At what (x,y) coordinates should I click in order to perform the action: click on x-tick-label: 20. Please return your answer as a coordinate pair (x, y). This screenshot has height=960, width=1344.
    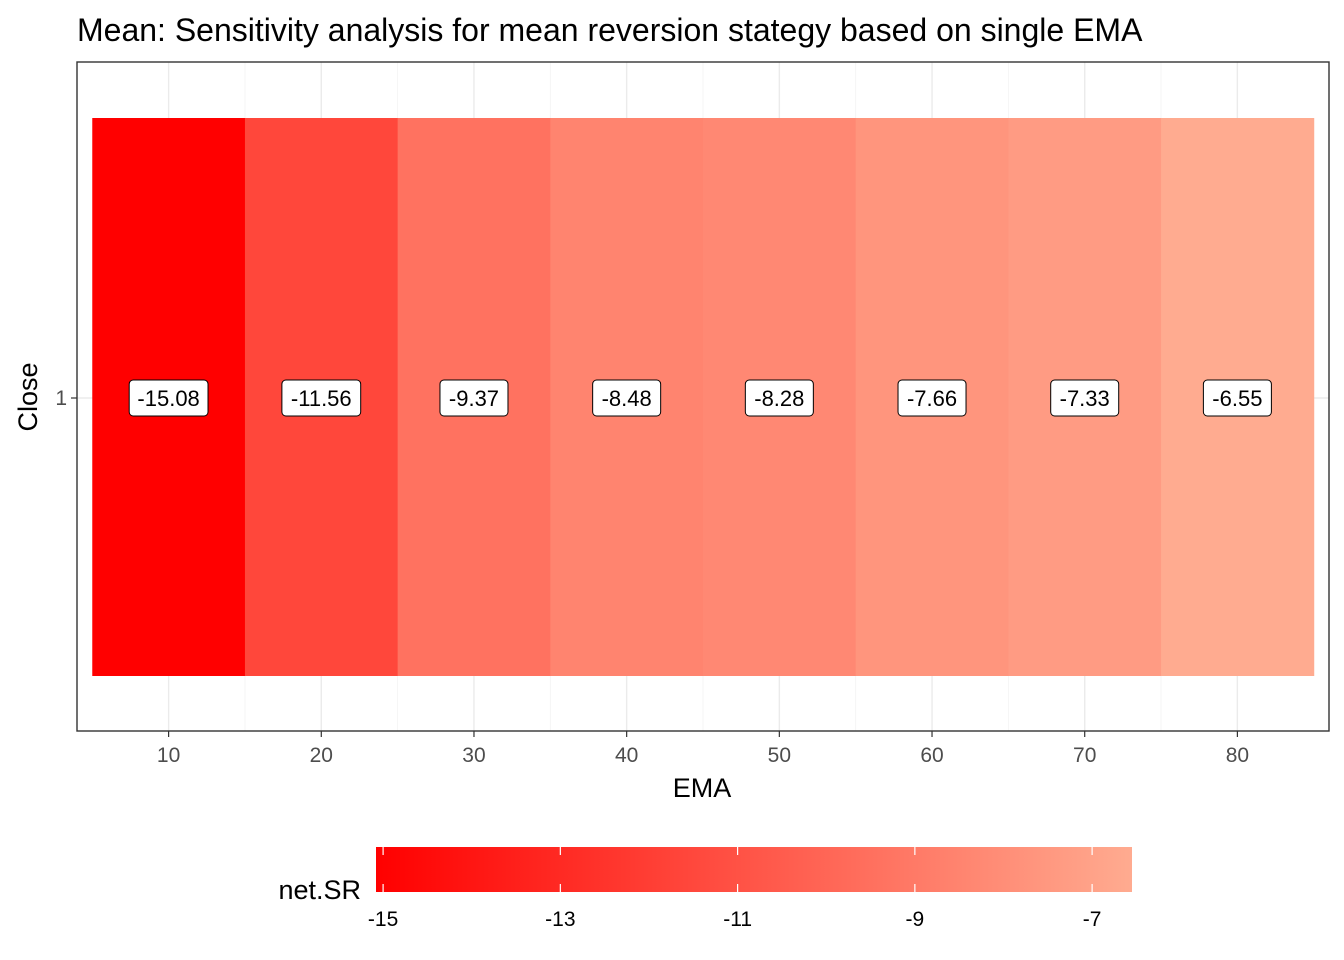
    Looking at the image, I should click on (321, 755).